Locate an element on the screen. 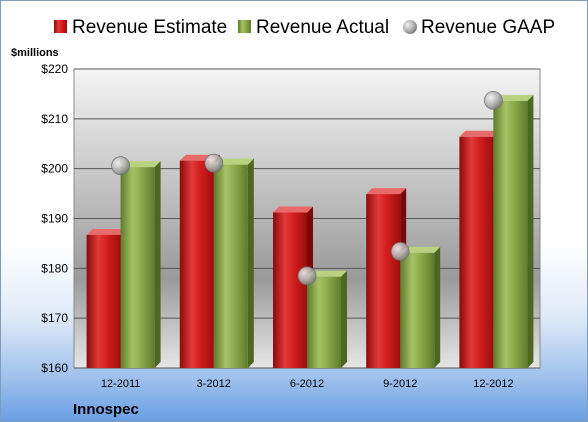 The width and height of the screenshot is (588, 422). legend-swatch-actual is located at coordinates (244, 26).